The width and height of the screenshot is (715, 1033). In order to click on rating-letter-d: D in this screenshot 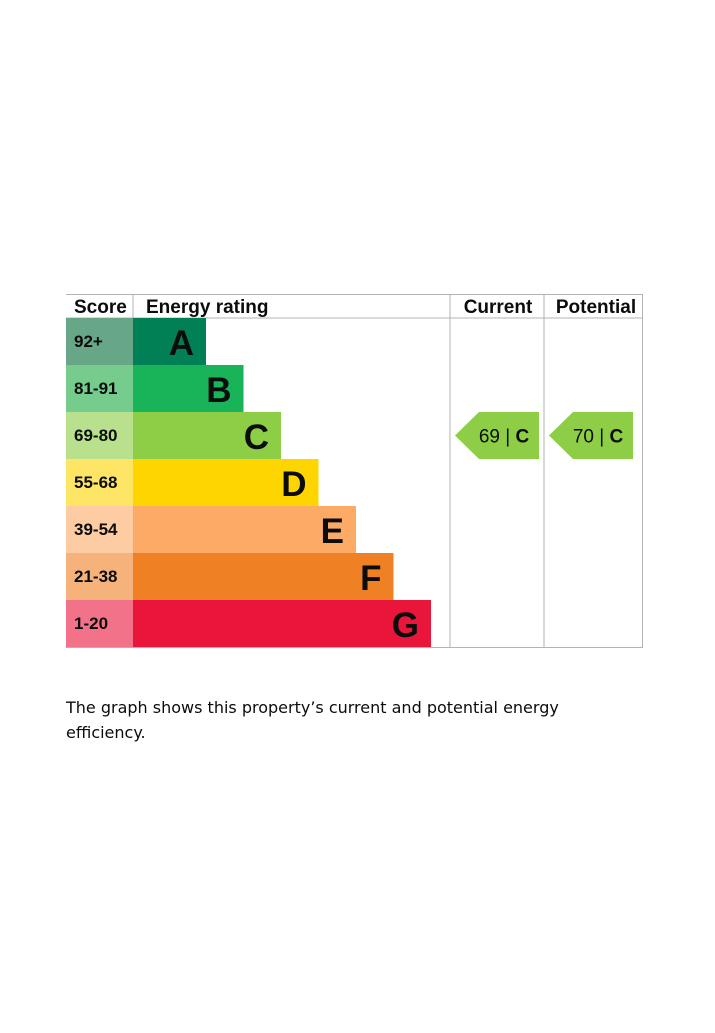, I will do `click(293, 484)`.